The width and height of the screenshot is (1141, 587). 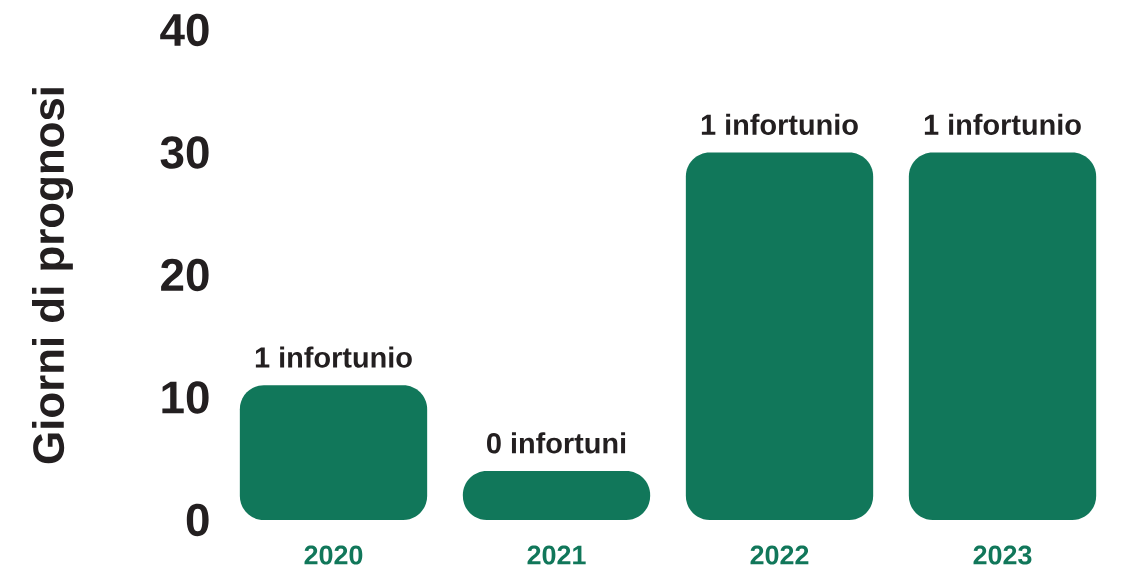 What do you see at coordinates (184, 30) in the screenshot?
I see `y-tick-label: 40` at bounding box center [184, 30].